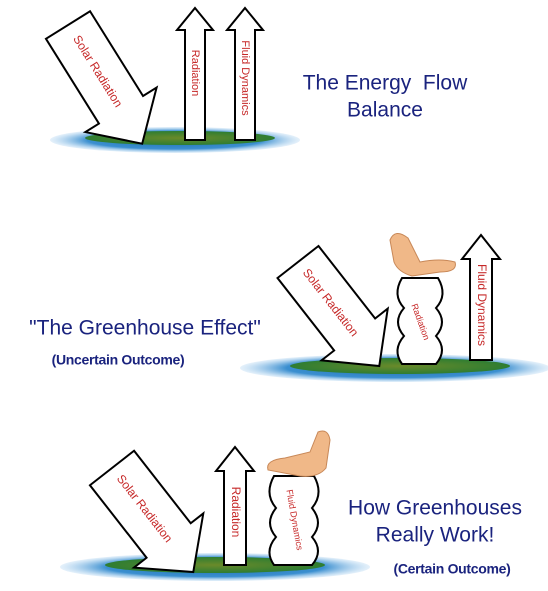 This screenshot has height=591, width=548. Describe the element at coordinates (420, 321) in the screenshot. I see `squashed-radiation: Radiation` at that location.